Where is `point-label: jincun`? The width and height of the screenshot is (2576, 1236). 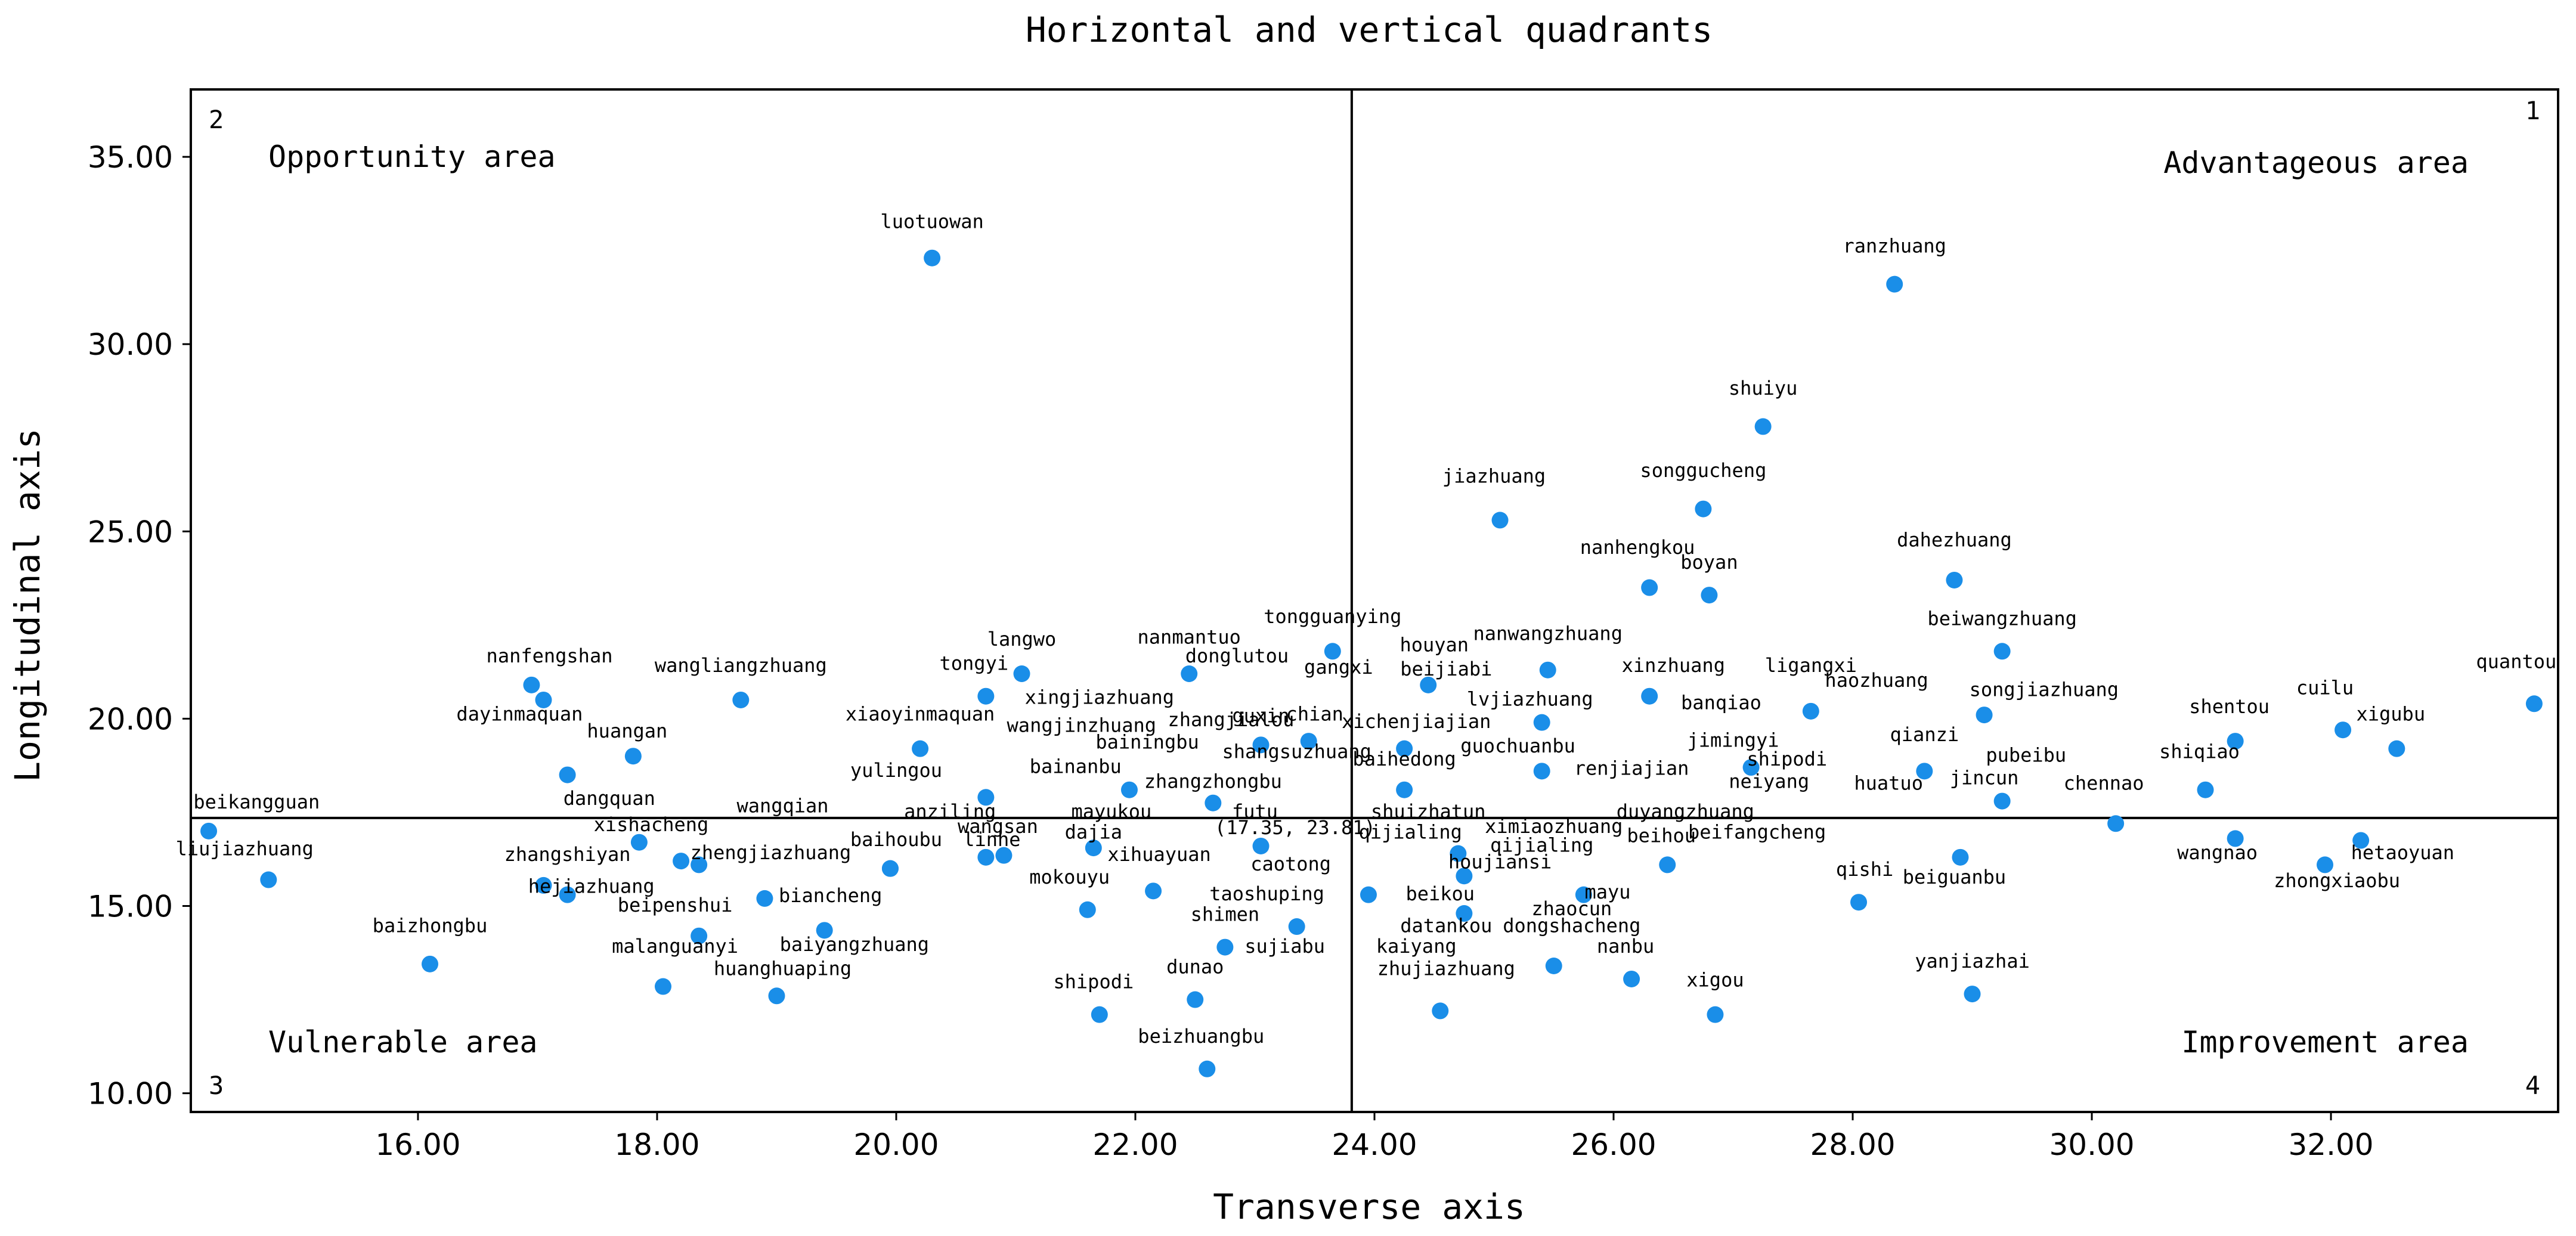
point-label: jincun is located at coordinates (1984, 777).